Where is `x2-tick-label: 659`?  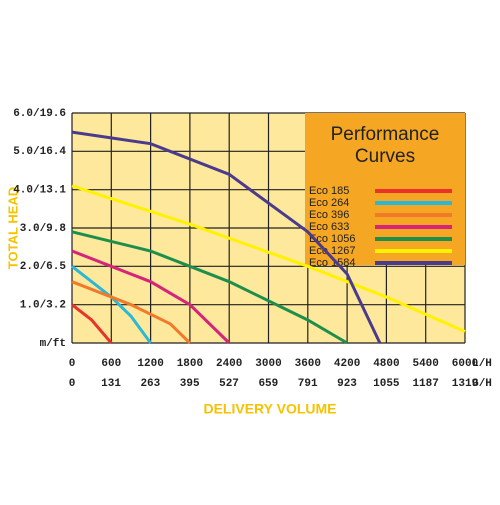
x2-tick-label: 659 is located at coordinates (268, 384).